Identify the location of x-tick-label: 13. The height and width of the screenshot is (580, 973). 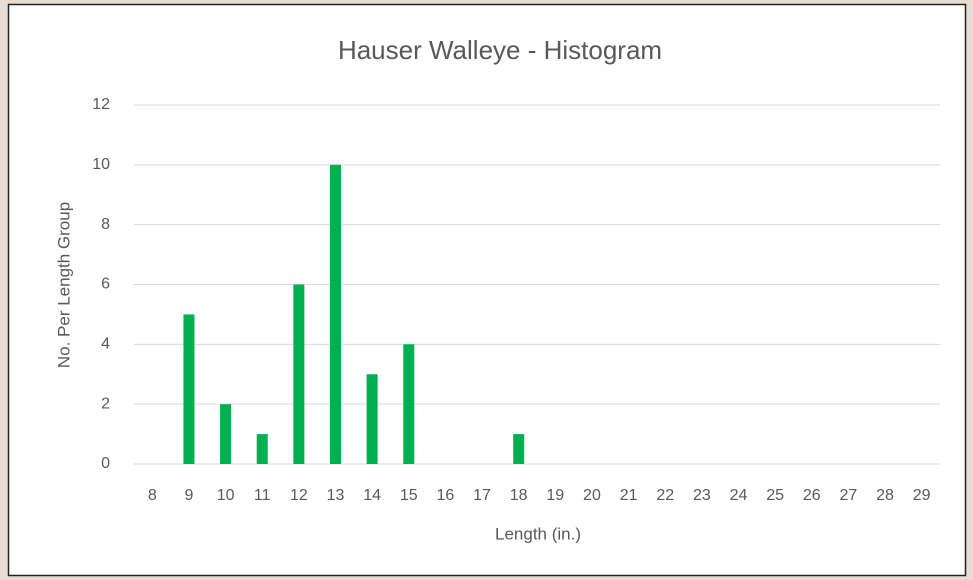
(336, 495).